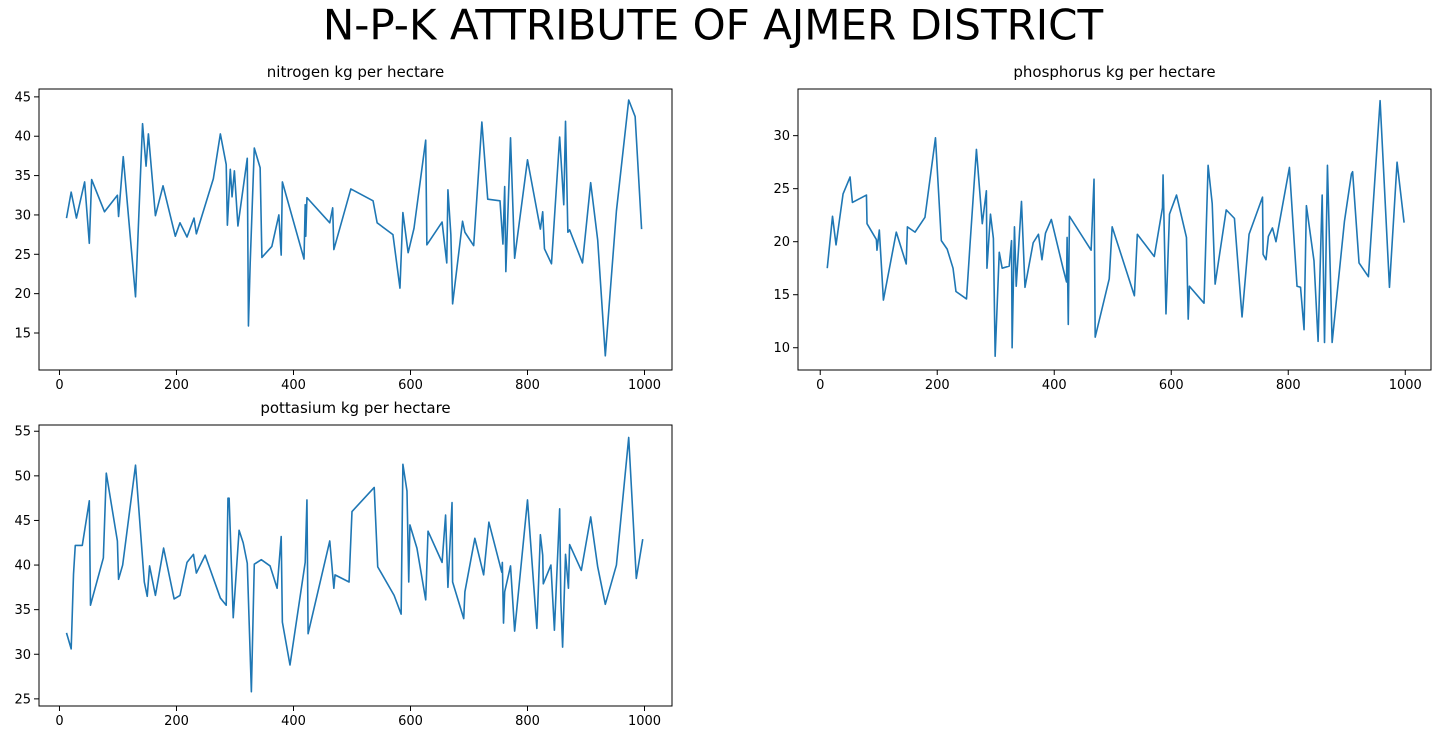 The width and height of the screenshot is (1442, 739). Describe the element at coordinates (781, 348) in the screenshot. I see `y-tick-label: 10` at that location.